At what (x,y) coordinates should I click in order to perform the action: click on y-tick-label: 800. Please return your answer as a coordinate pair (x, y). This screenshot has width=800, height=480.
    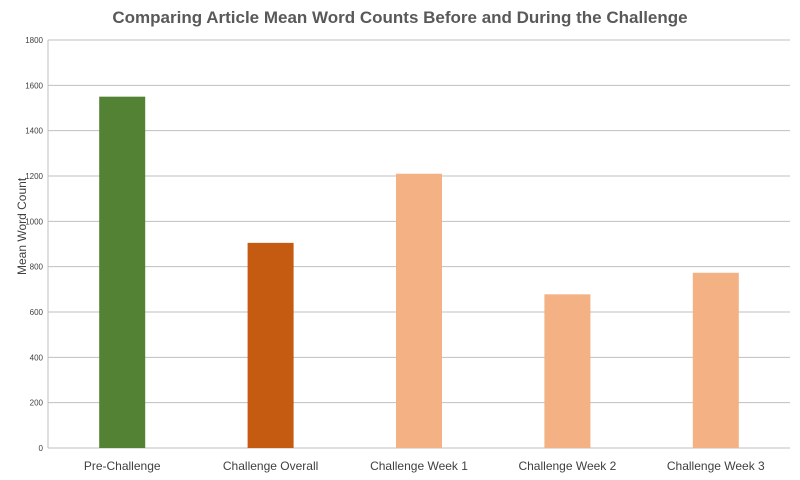
    Looking at the image, I should click on (37, 267).